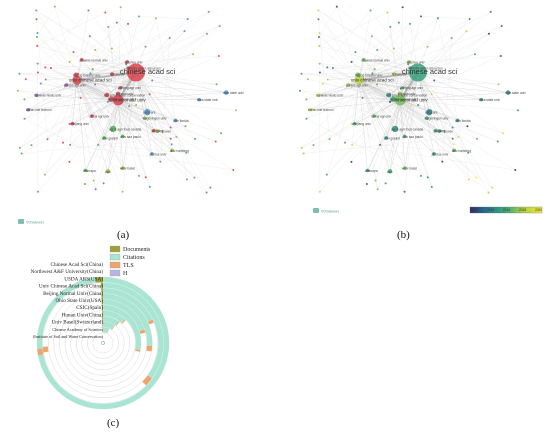 The image size is (550, 433). I want to click on legend-label: H, so click(125, 274).